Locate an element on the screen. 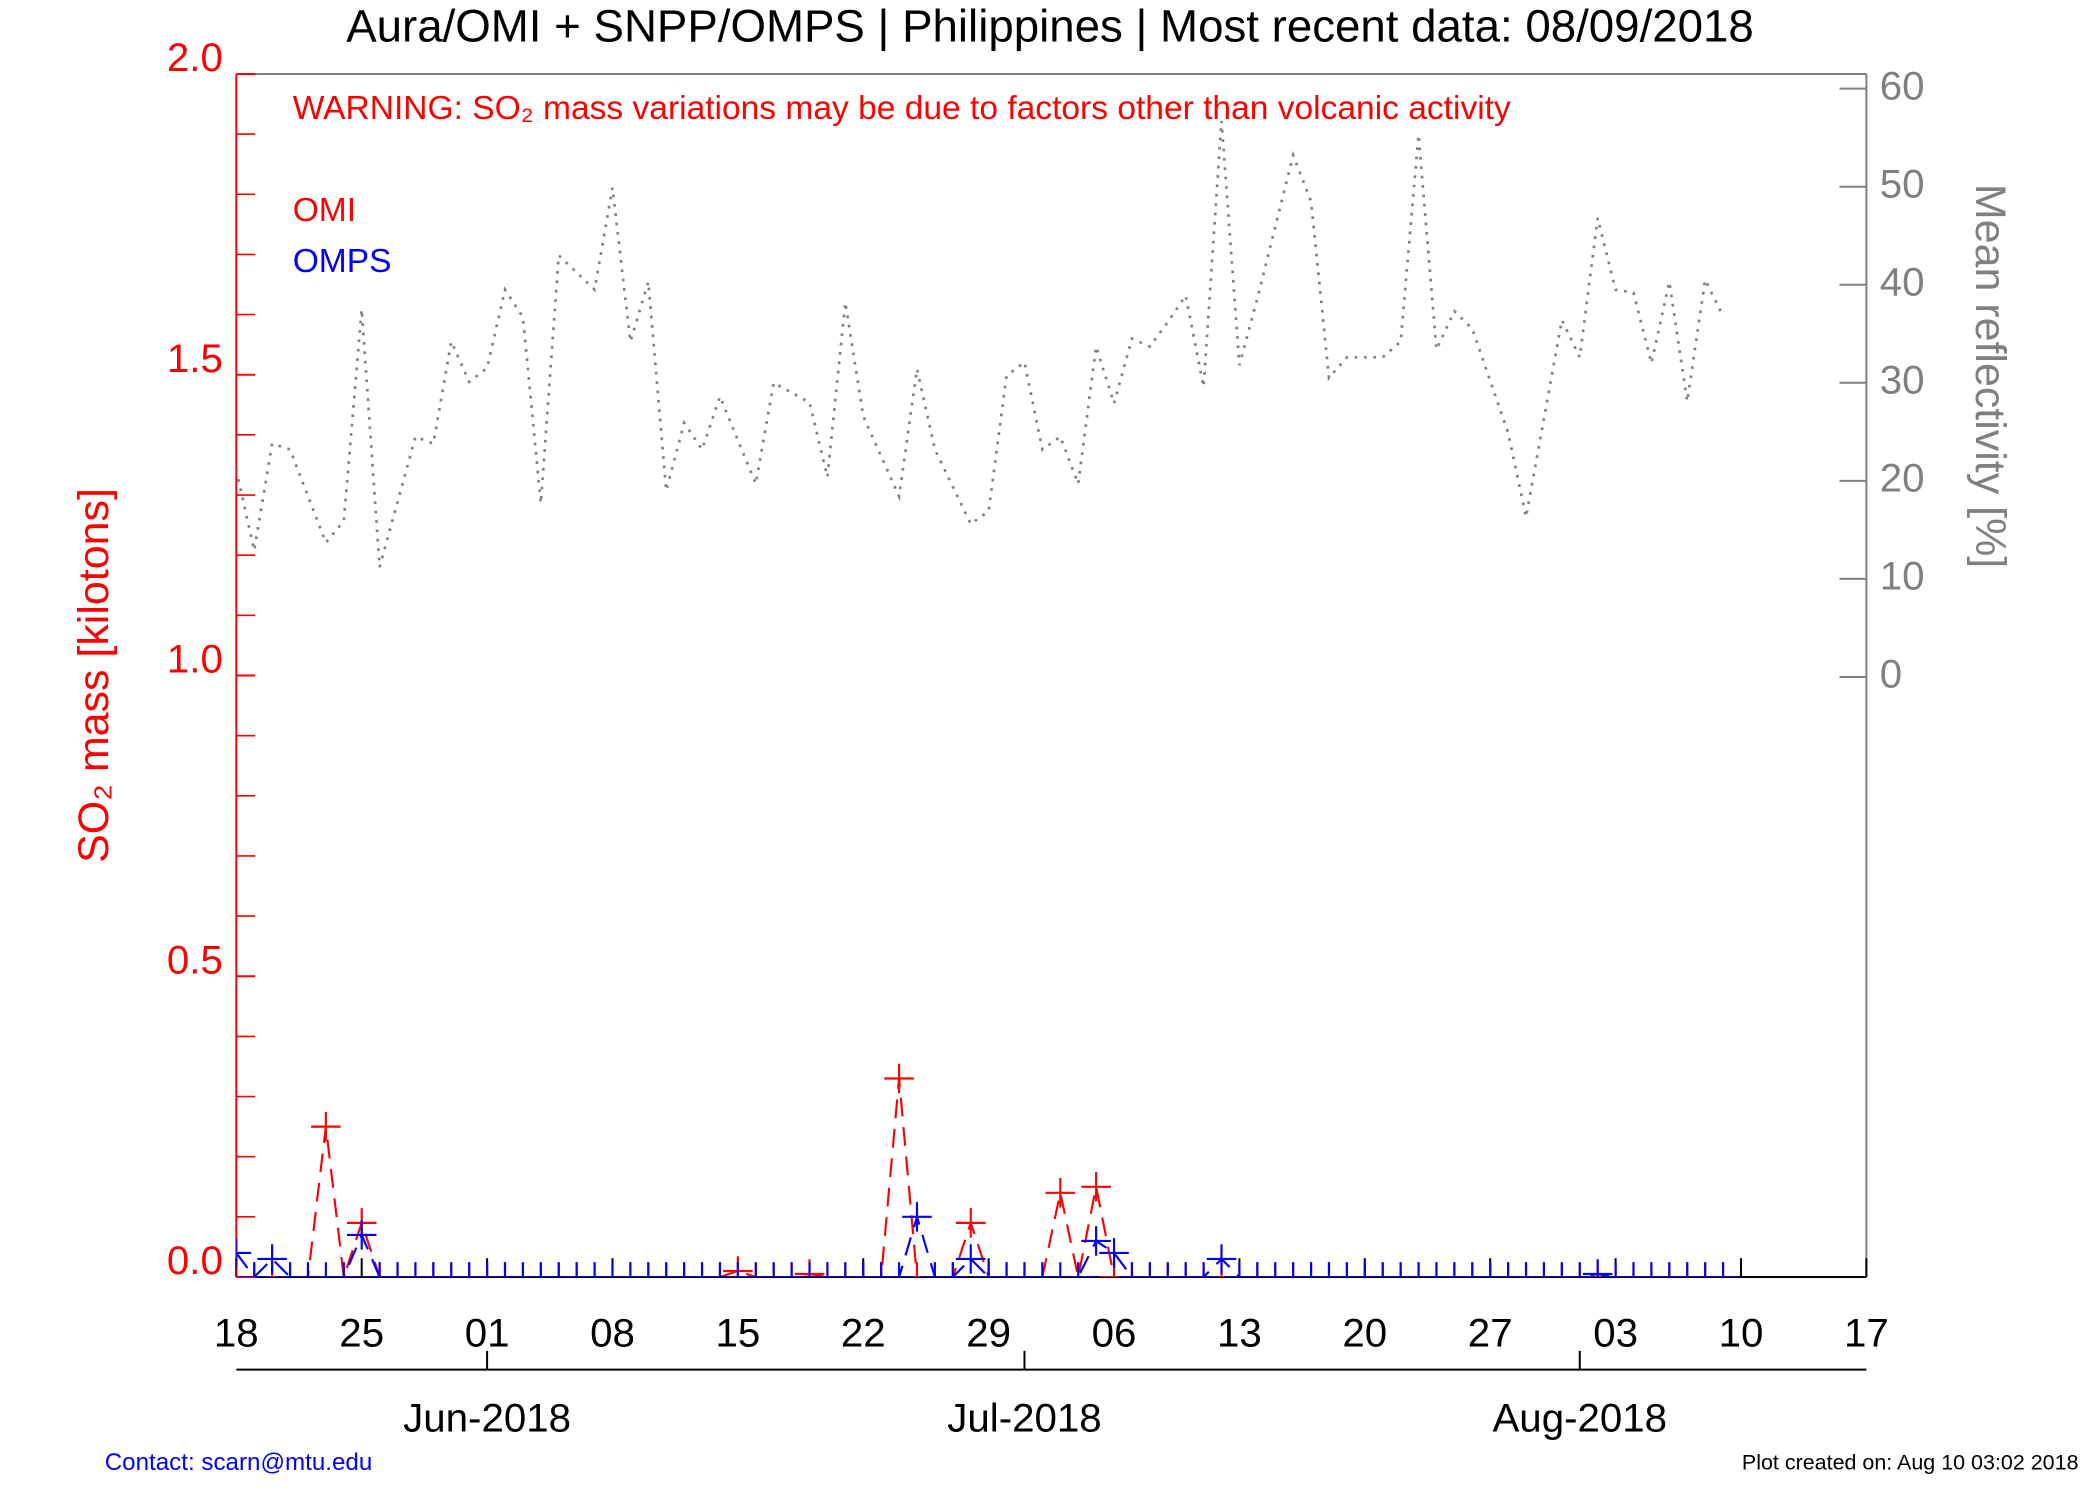  legend-entry: OMI is located at coordinates (324, 210).